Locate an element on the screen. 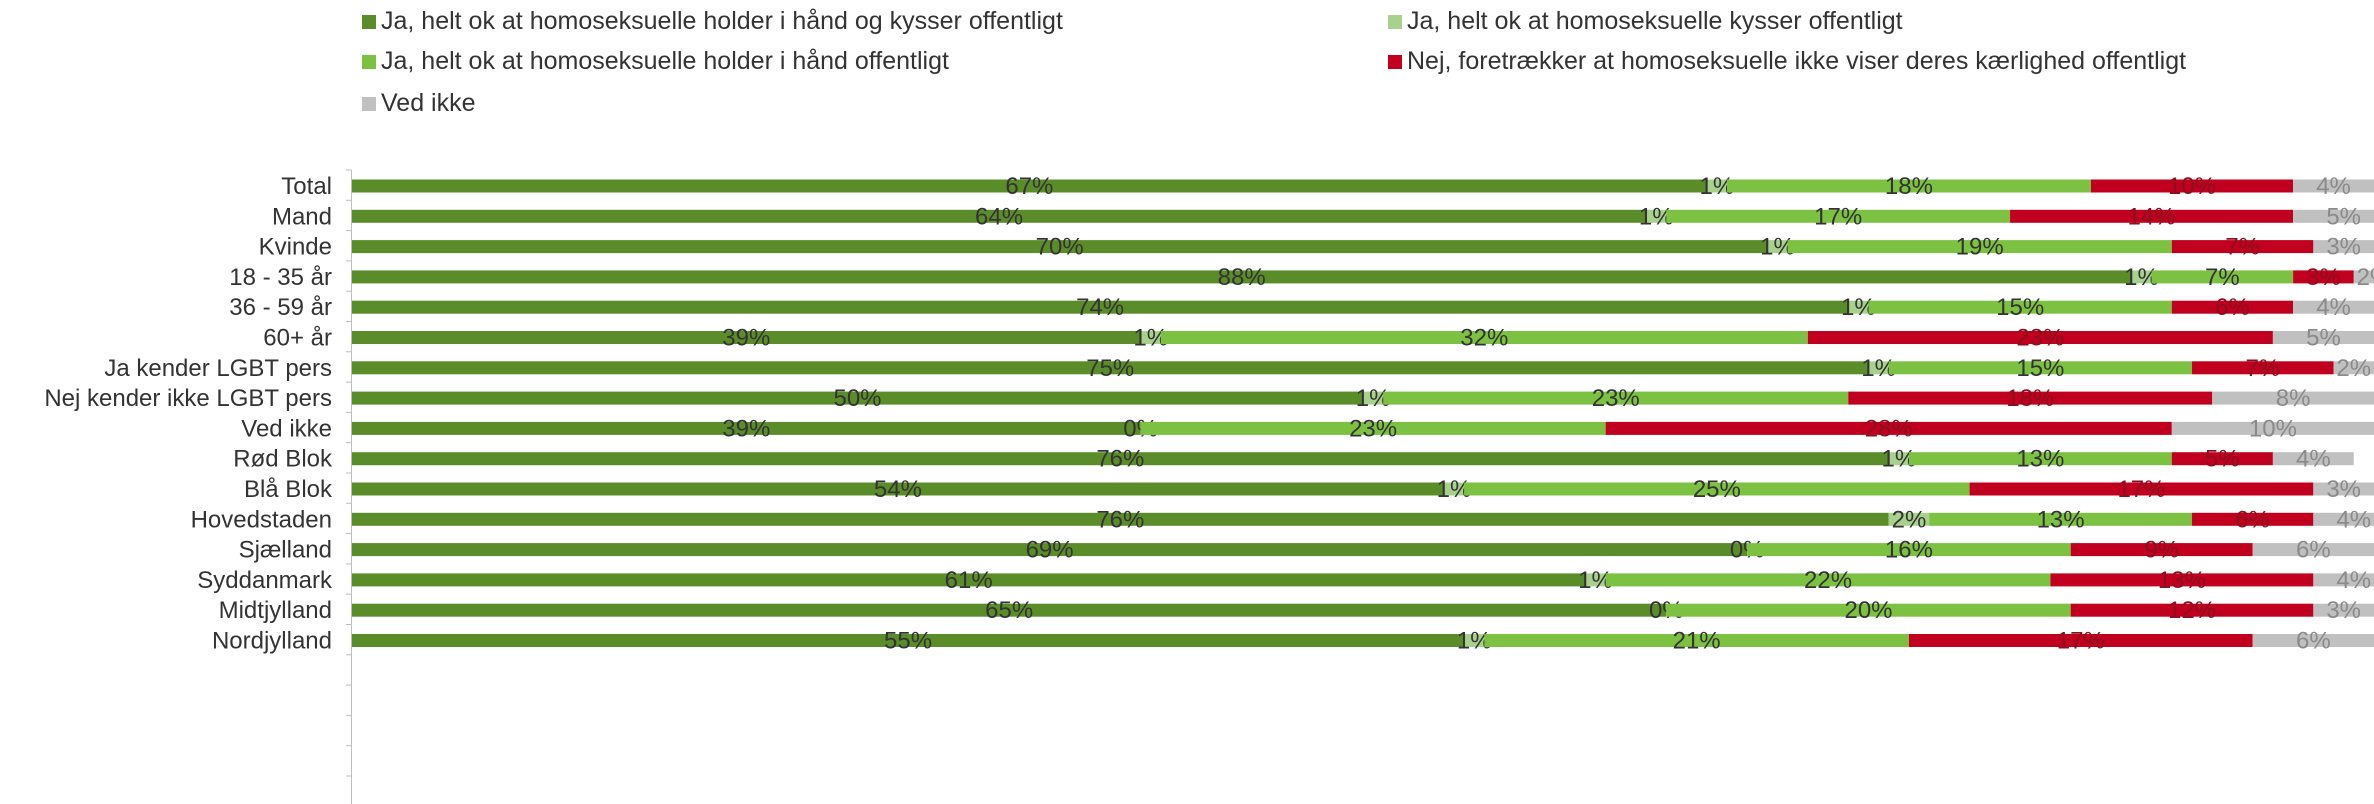 This screenshot has width=2374, height=804. data-label: 61% is located at coordinates (969, 580).